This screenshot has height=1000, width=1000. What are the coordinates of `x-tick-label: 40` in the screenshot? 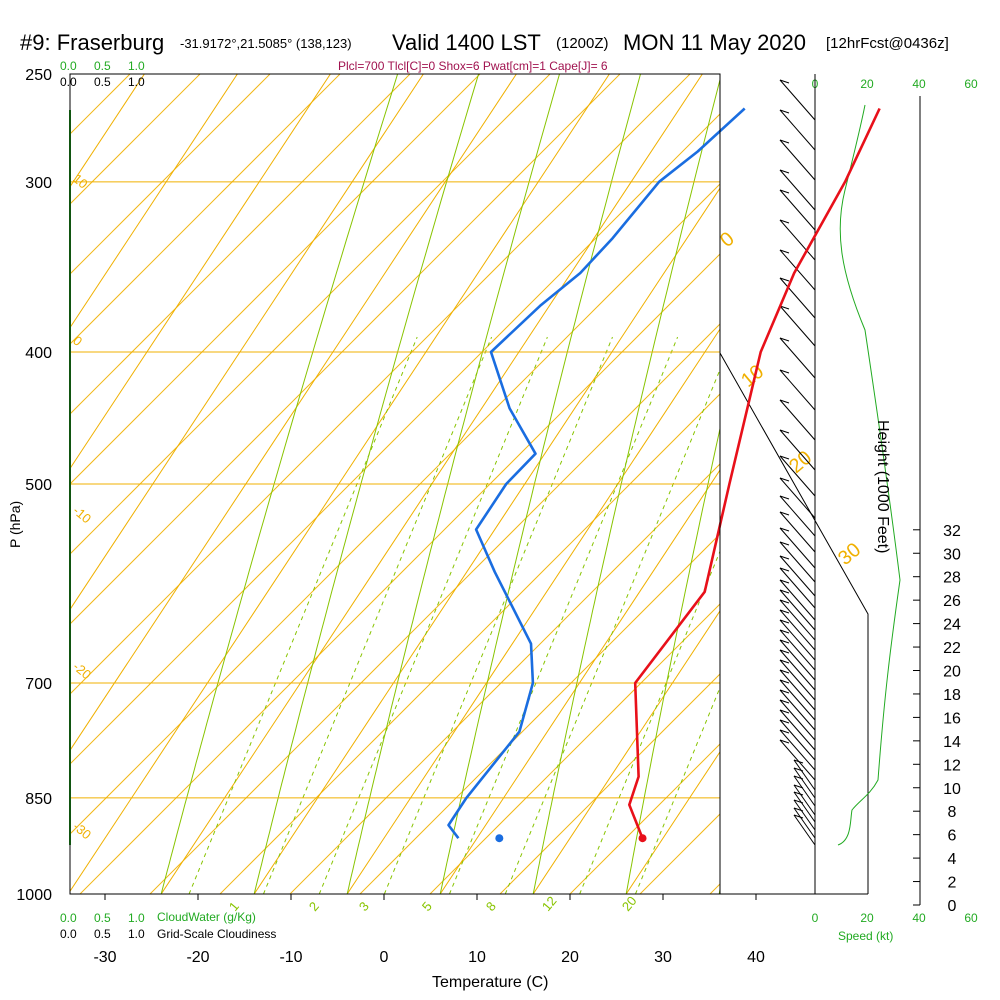 It's located at (756, 957).